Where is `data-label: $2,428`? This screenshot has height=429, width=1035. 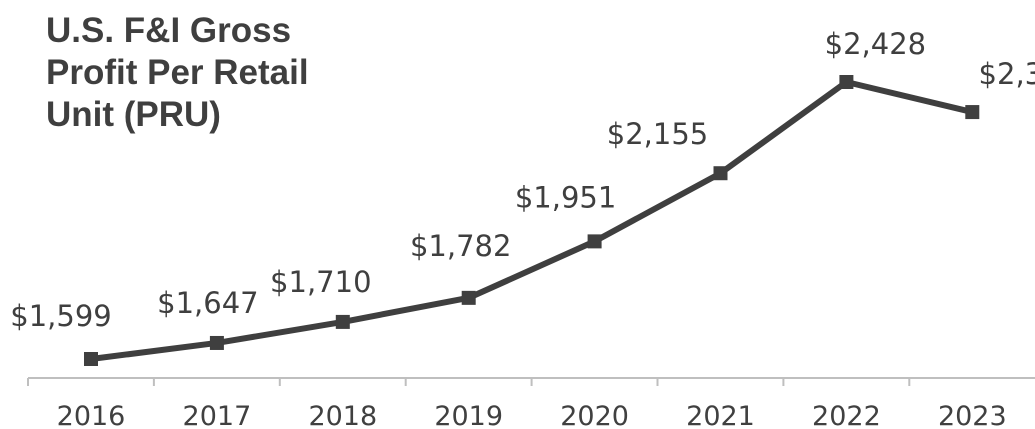
data-label: $2,428 is located at coordinates (875, 44).